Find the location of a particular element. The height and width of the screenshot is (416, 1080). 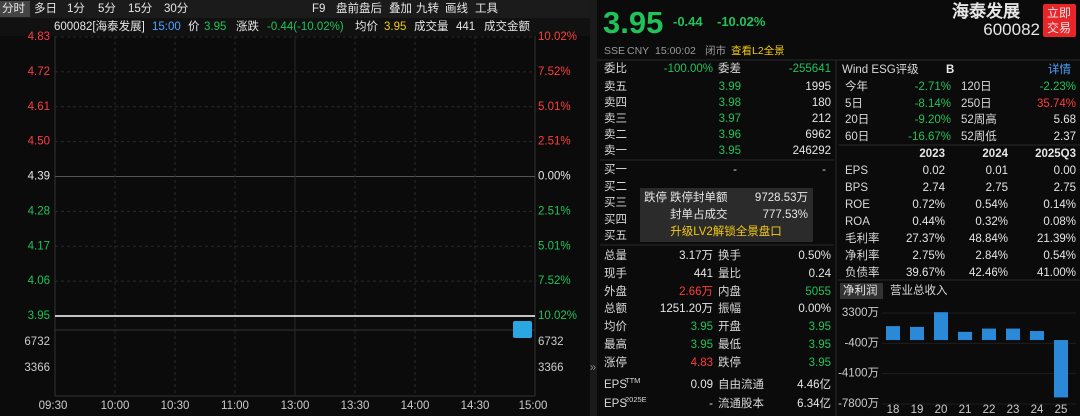

stat-label: 总量 is located at coordinates (615, 256).